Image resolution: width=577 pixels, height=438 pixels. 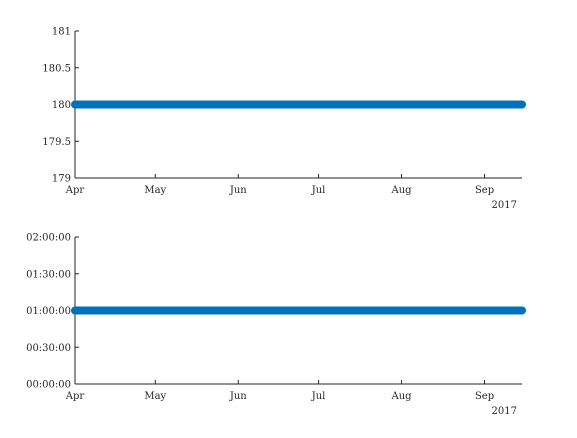 I want to click on y-tick-label: 181, so click(x=61, y=32).